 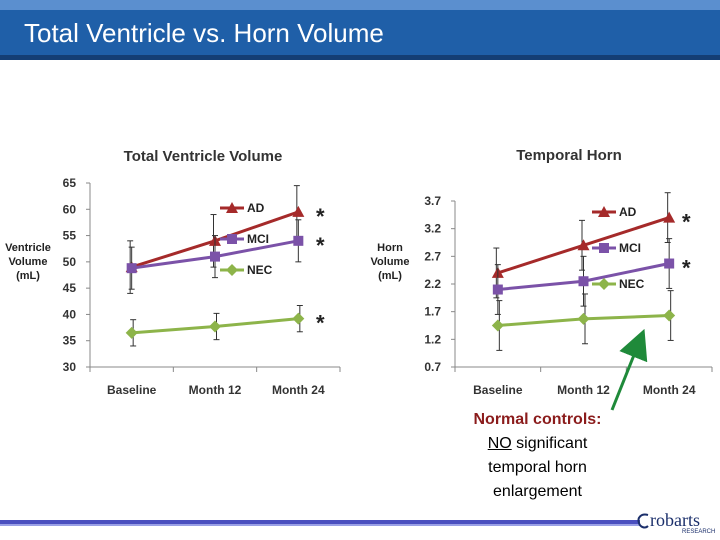 What do you see at coordinates (360, 57) in the screenshot?
I see `header-bottom-stripe` at bounding box center [360, 57].